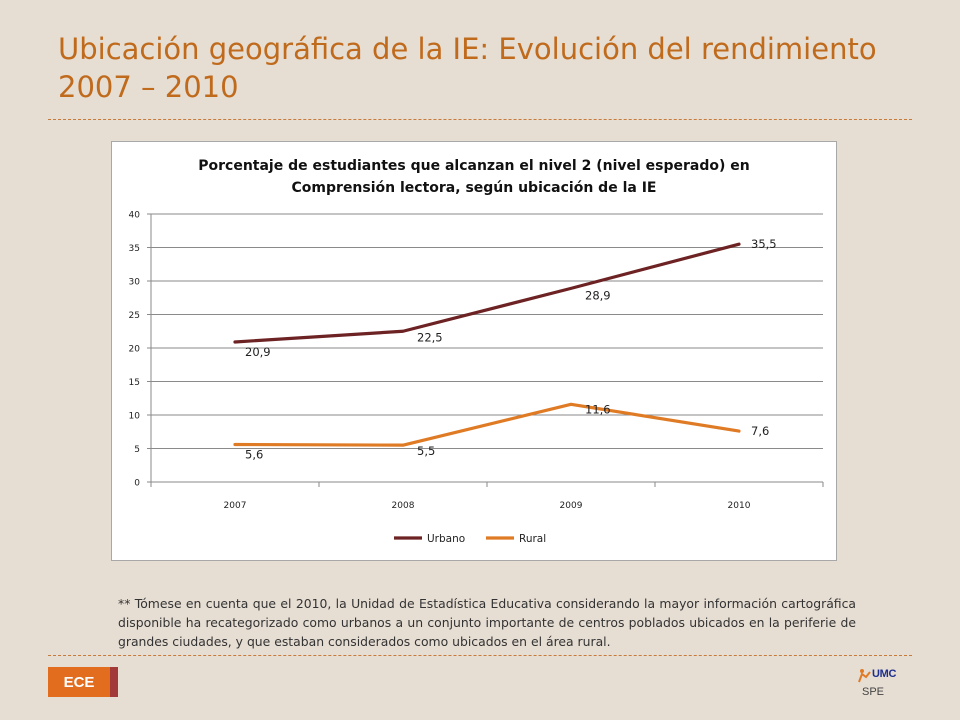 This screenshot has height=720, width=960. What do you see at coordinates (487, 424) in the screenshot?
I see `series-line-rural` at bounding box center [487, 424].